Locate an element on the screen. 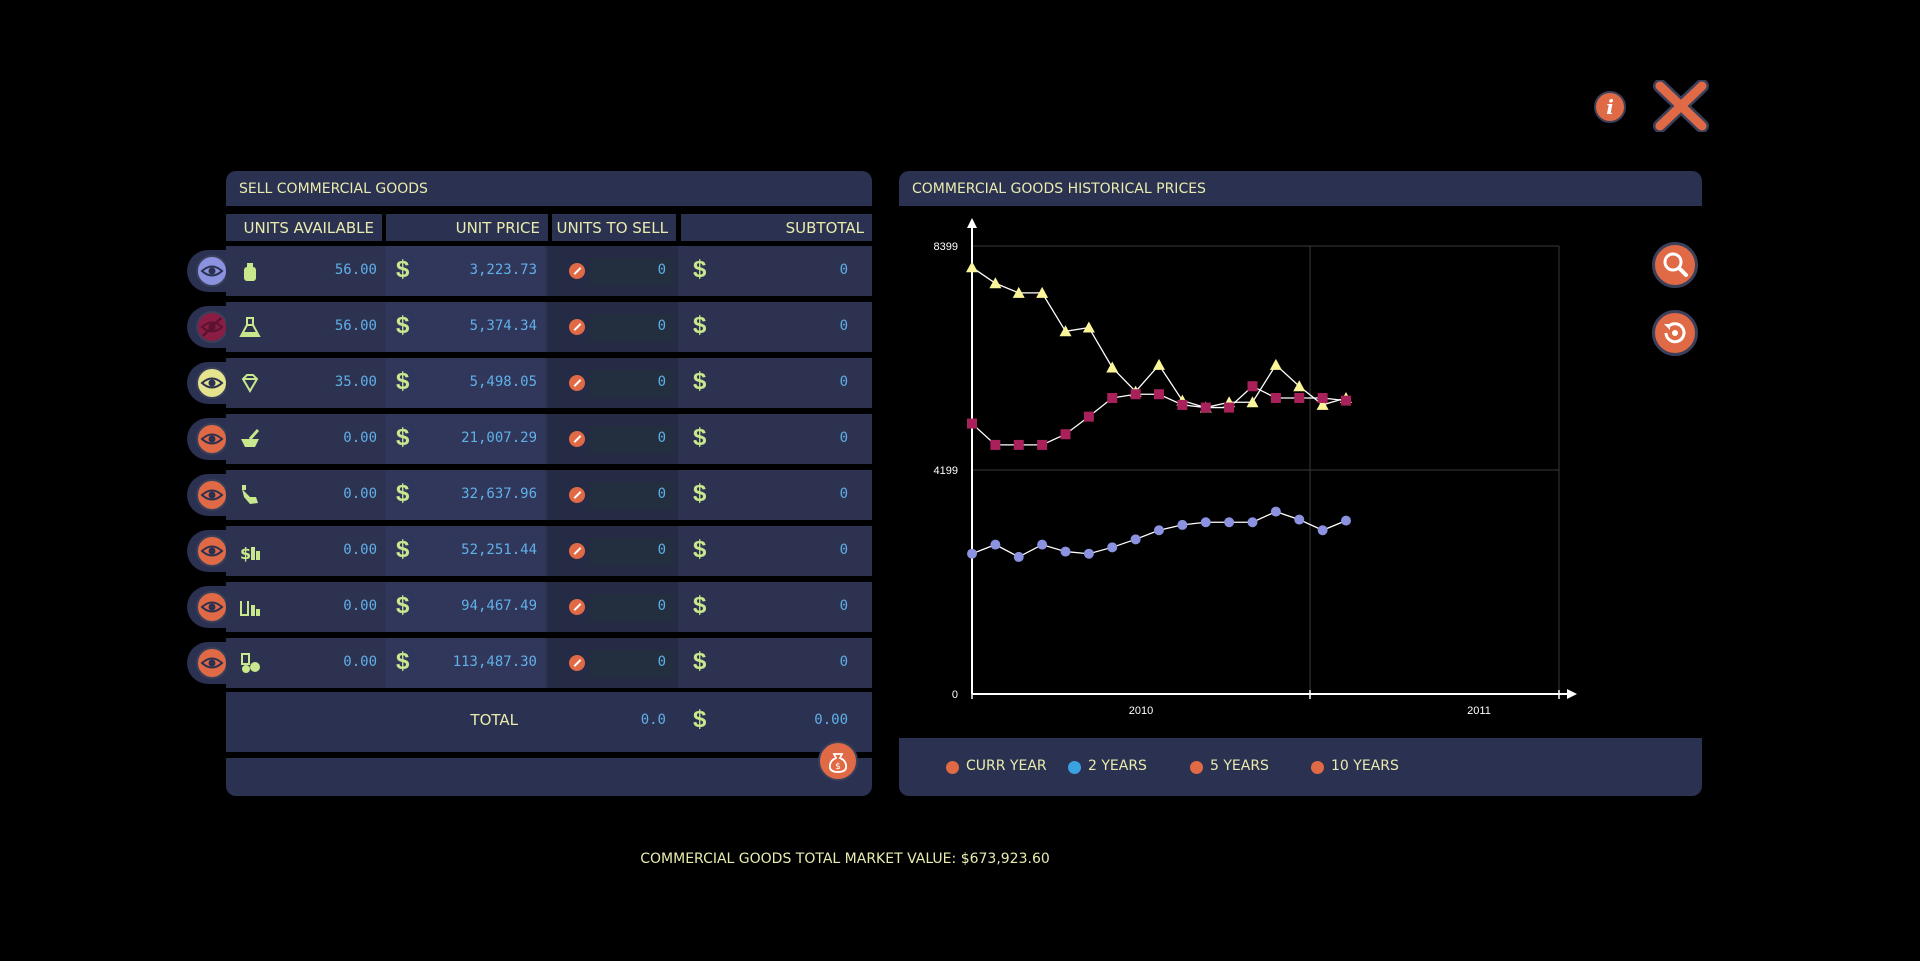 This screenshot has height=961, width=1920. units-available-value: 35.00 is located at coordinates (355, 382).